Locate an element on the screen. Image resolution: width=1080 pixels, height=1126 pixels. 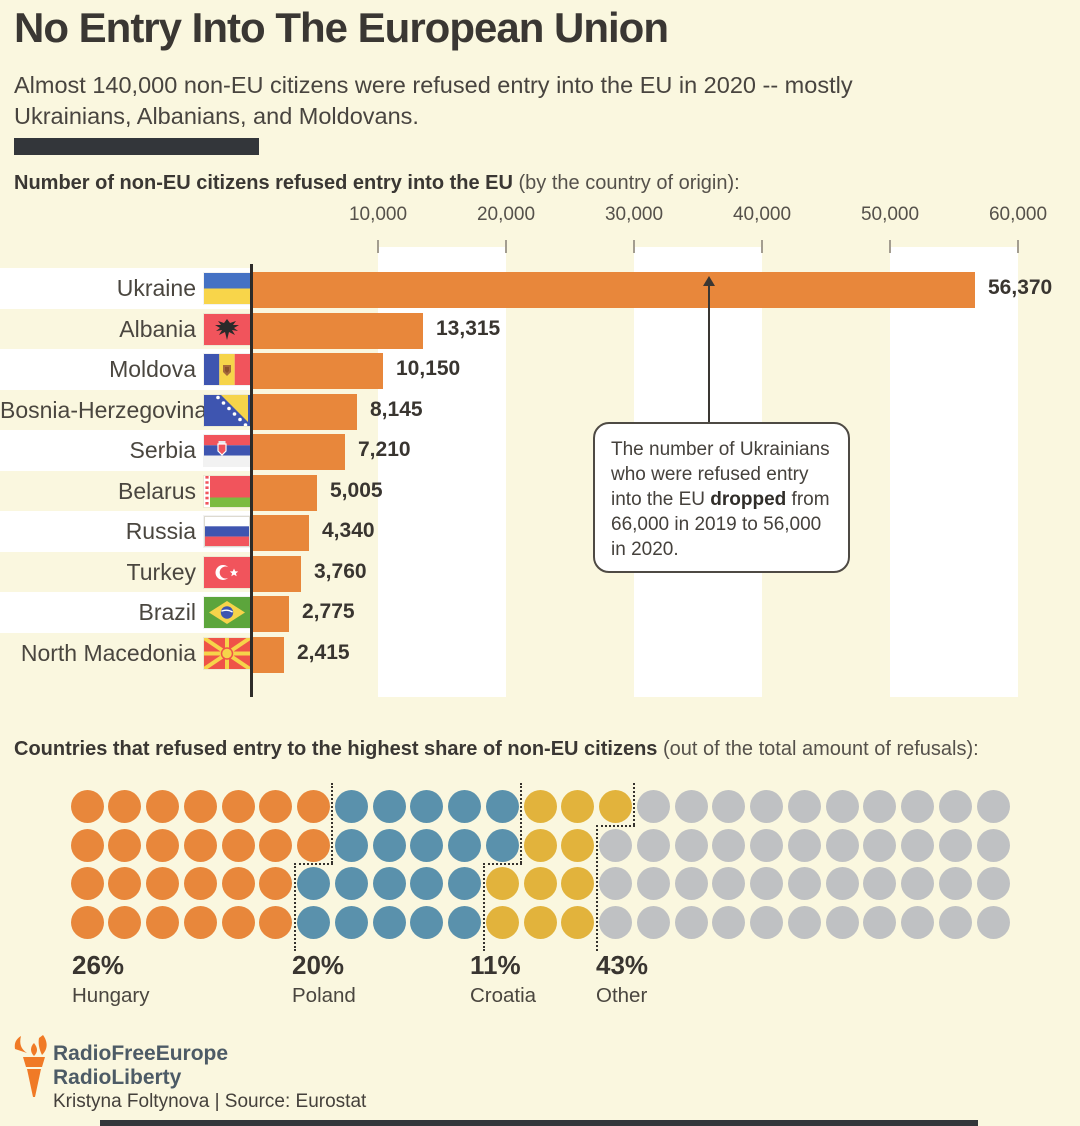
logo-line1: RadioFreeEurope is located at coordinates (141, 1053).